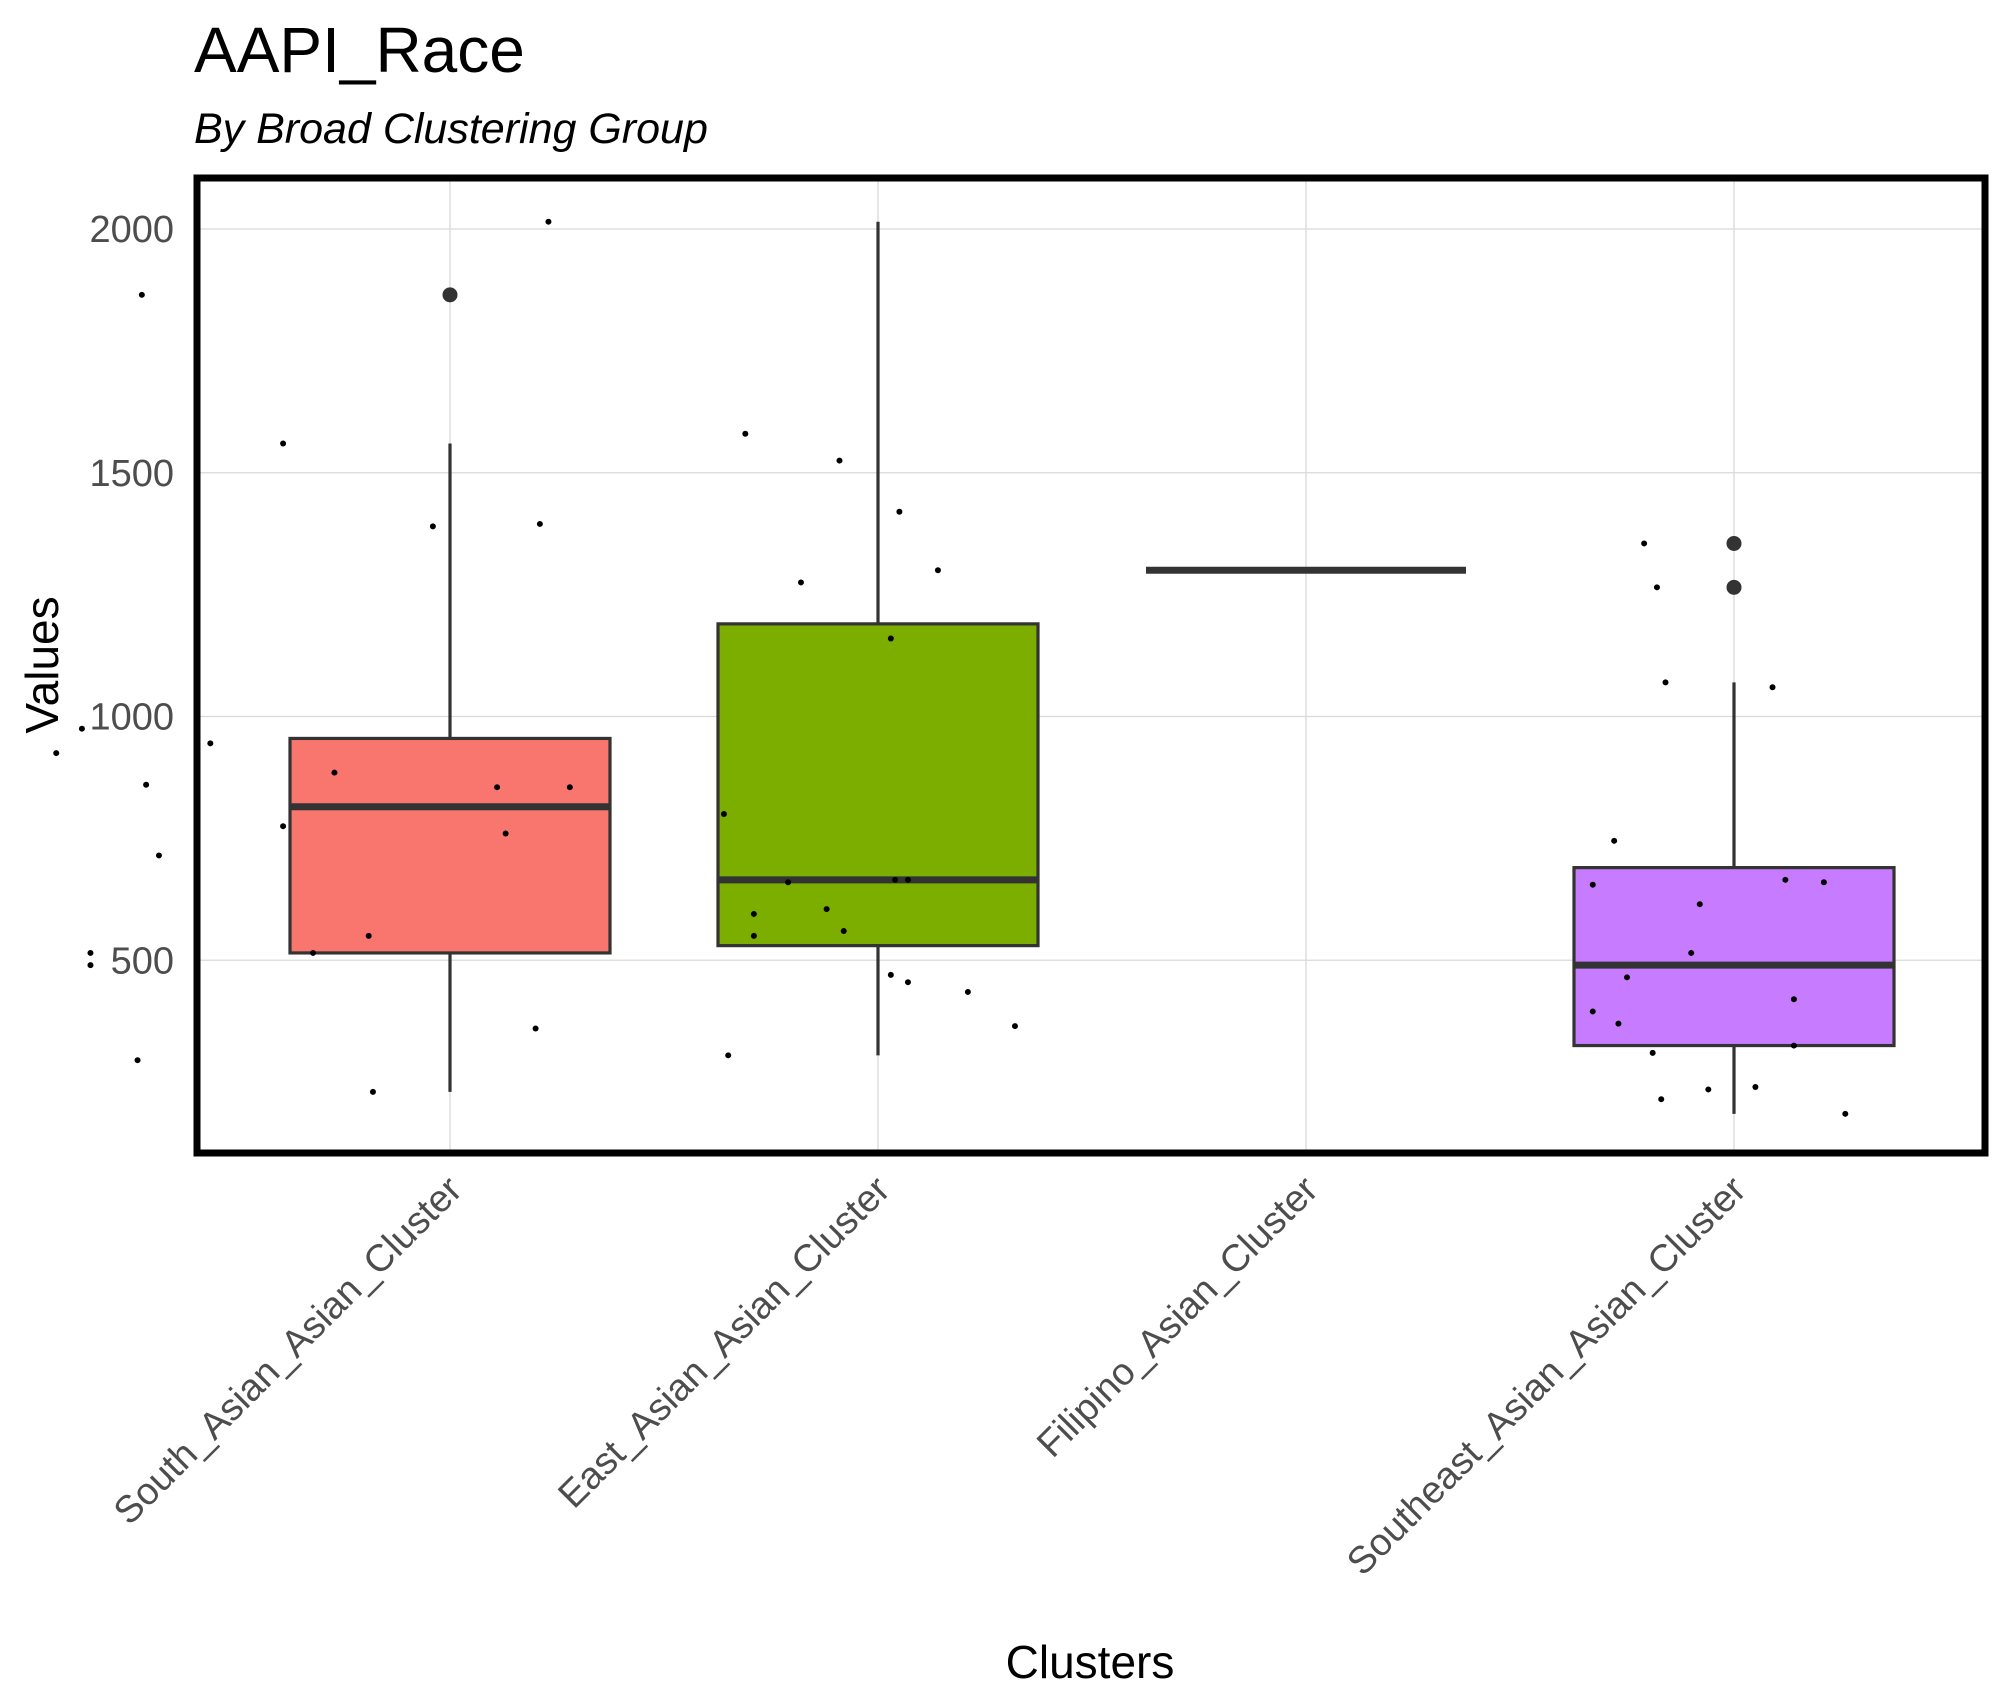  Describe the element at coordinates (131, 718) in the screenshot. I see `y-tick-label: 1000` at that location.